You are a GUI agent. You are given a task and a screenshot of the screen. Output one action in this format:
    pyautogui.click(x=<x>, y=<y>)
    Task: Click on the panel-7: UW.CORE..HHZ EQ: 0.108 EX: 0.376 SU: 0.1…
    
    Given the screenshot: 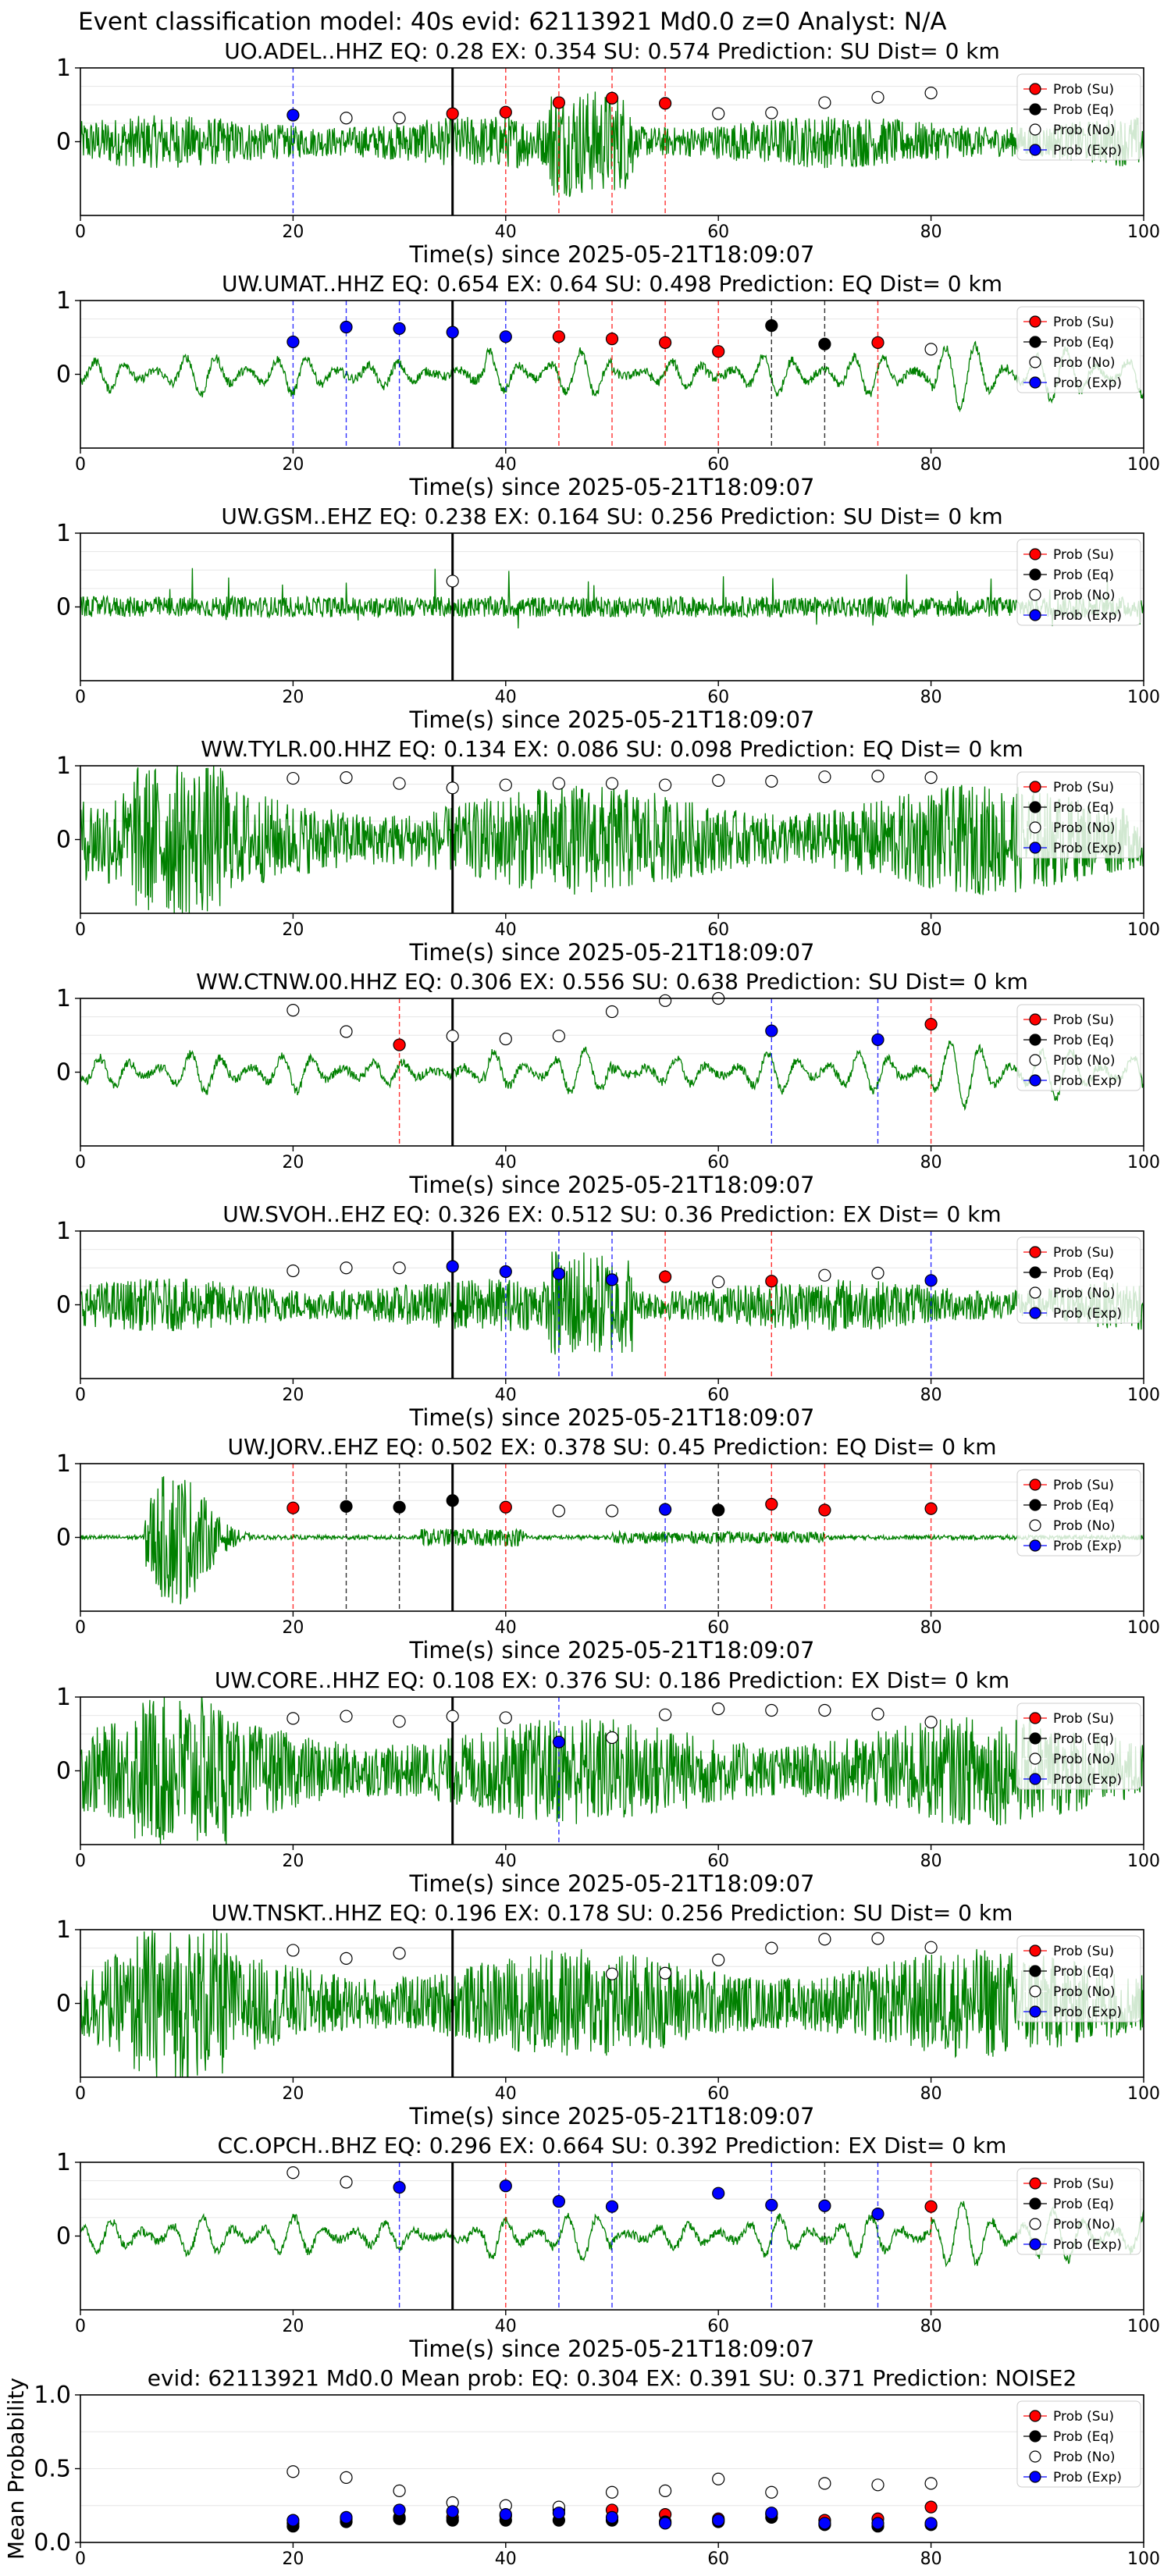 What is the action you would take?
    pyautogui.click(x=608, y=1782)
    